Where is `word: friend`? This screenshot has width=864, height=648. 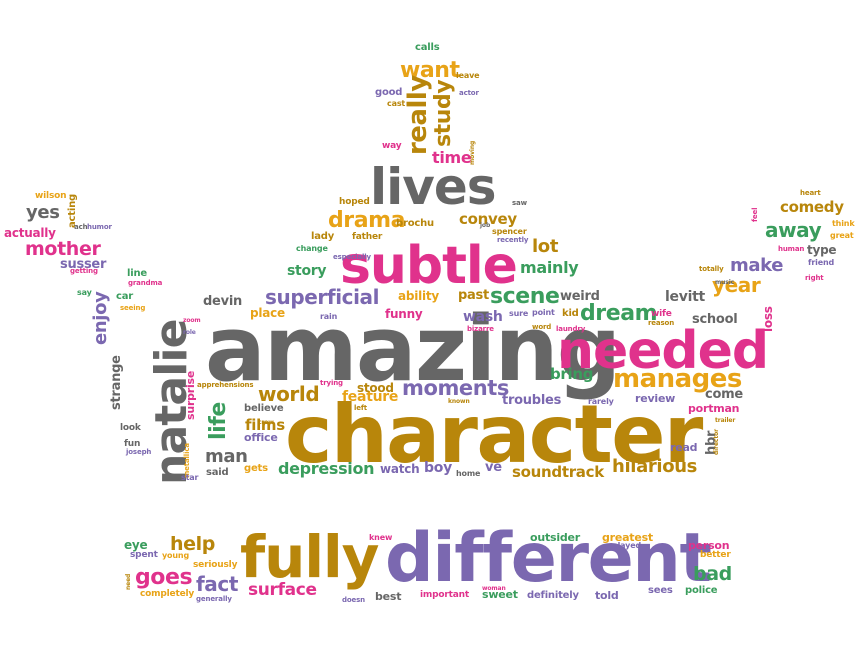 word: friend is located at coordinates (821, 262).